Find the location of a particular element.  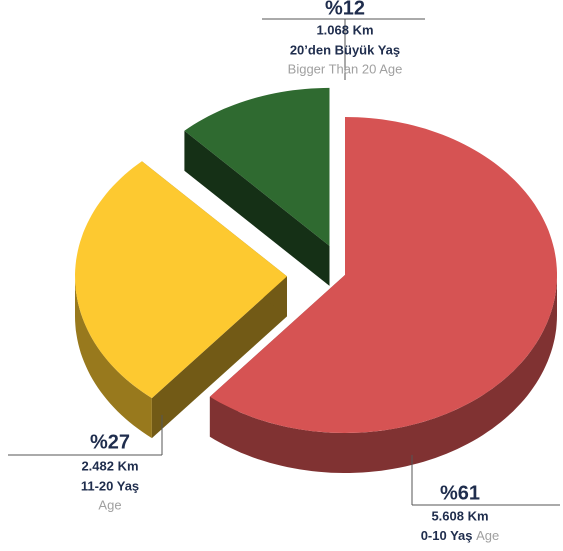

value-label: %12 is located at coordinates (345, 9).